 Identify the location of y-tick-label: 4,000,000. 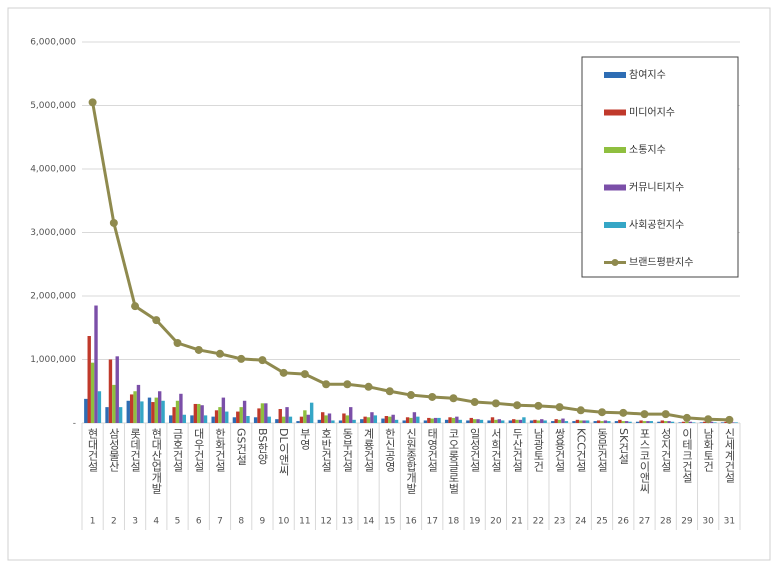
(53, 170).